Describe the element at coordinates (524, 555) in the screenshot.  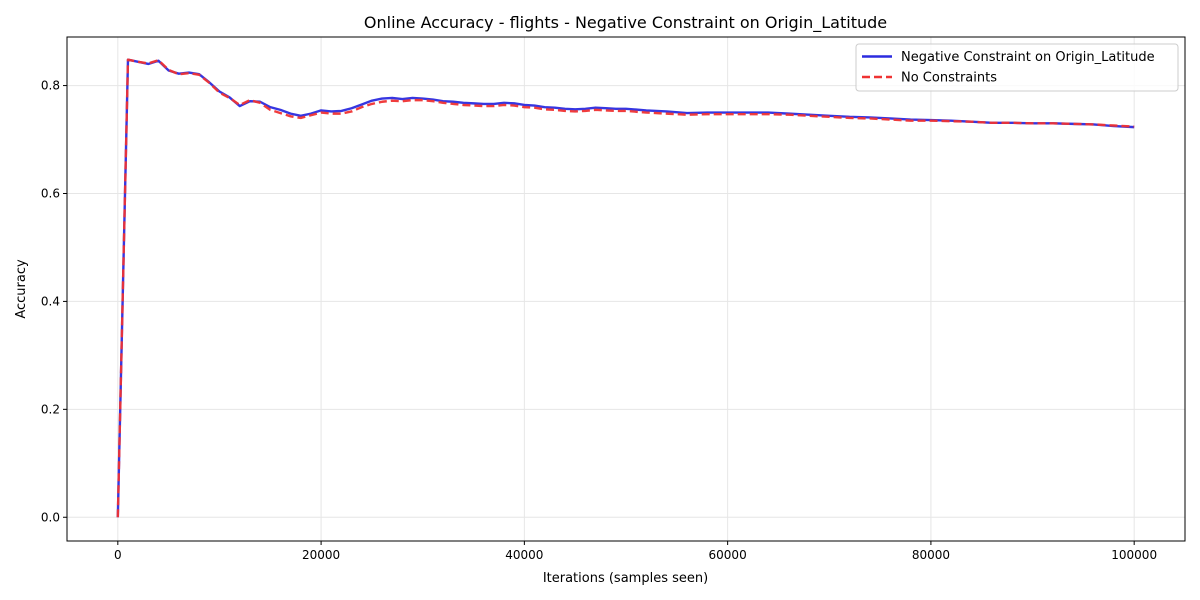
I see `x-tick-label: 40000` at that location.